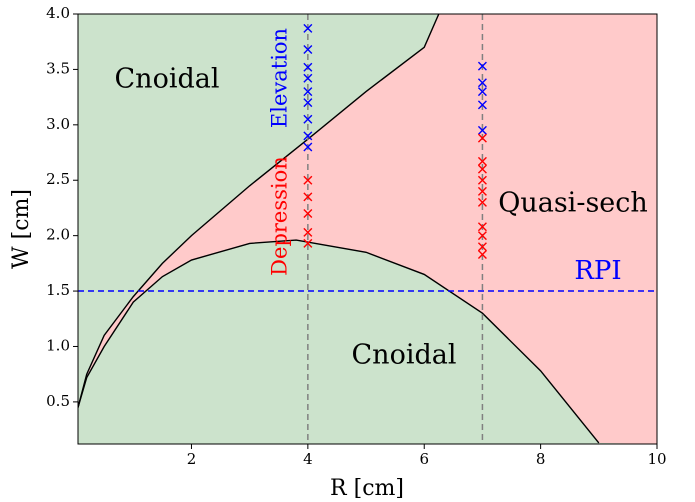  Describe the element at coordinates (58, 179) in the screenshot. I see `y-tick-label: 2.5` at that location.